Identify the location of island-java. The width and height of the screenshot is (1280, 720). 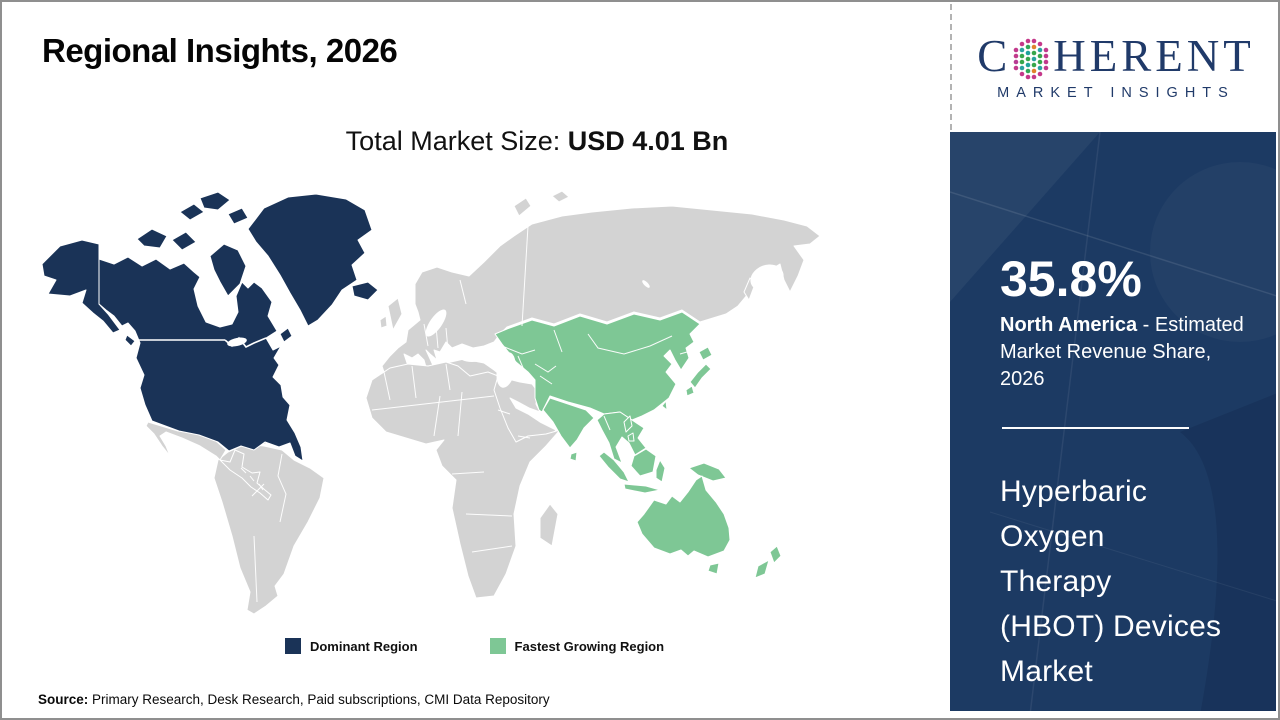
(642, 488).